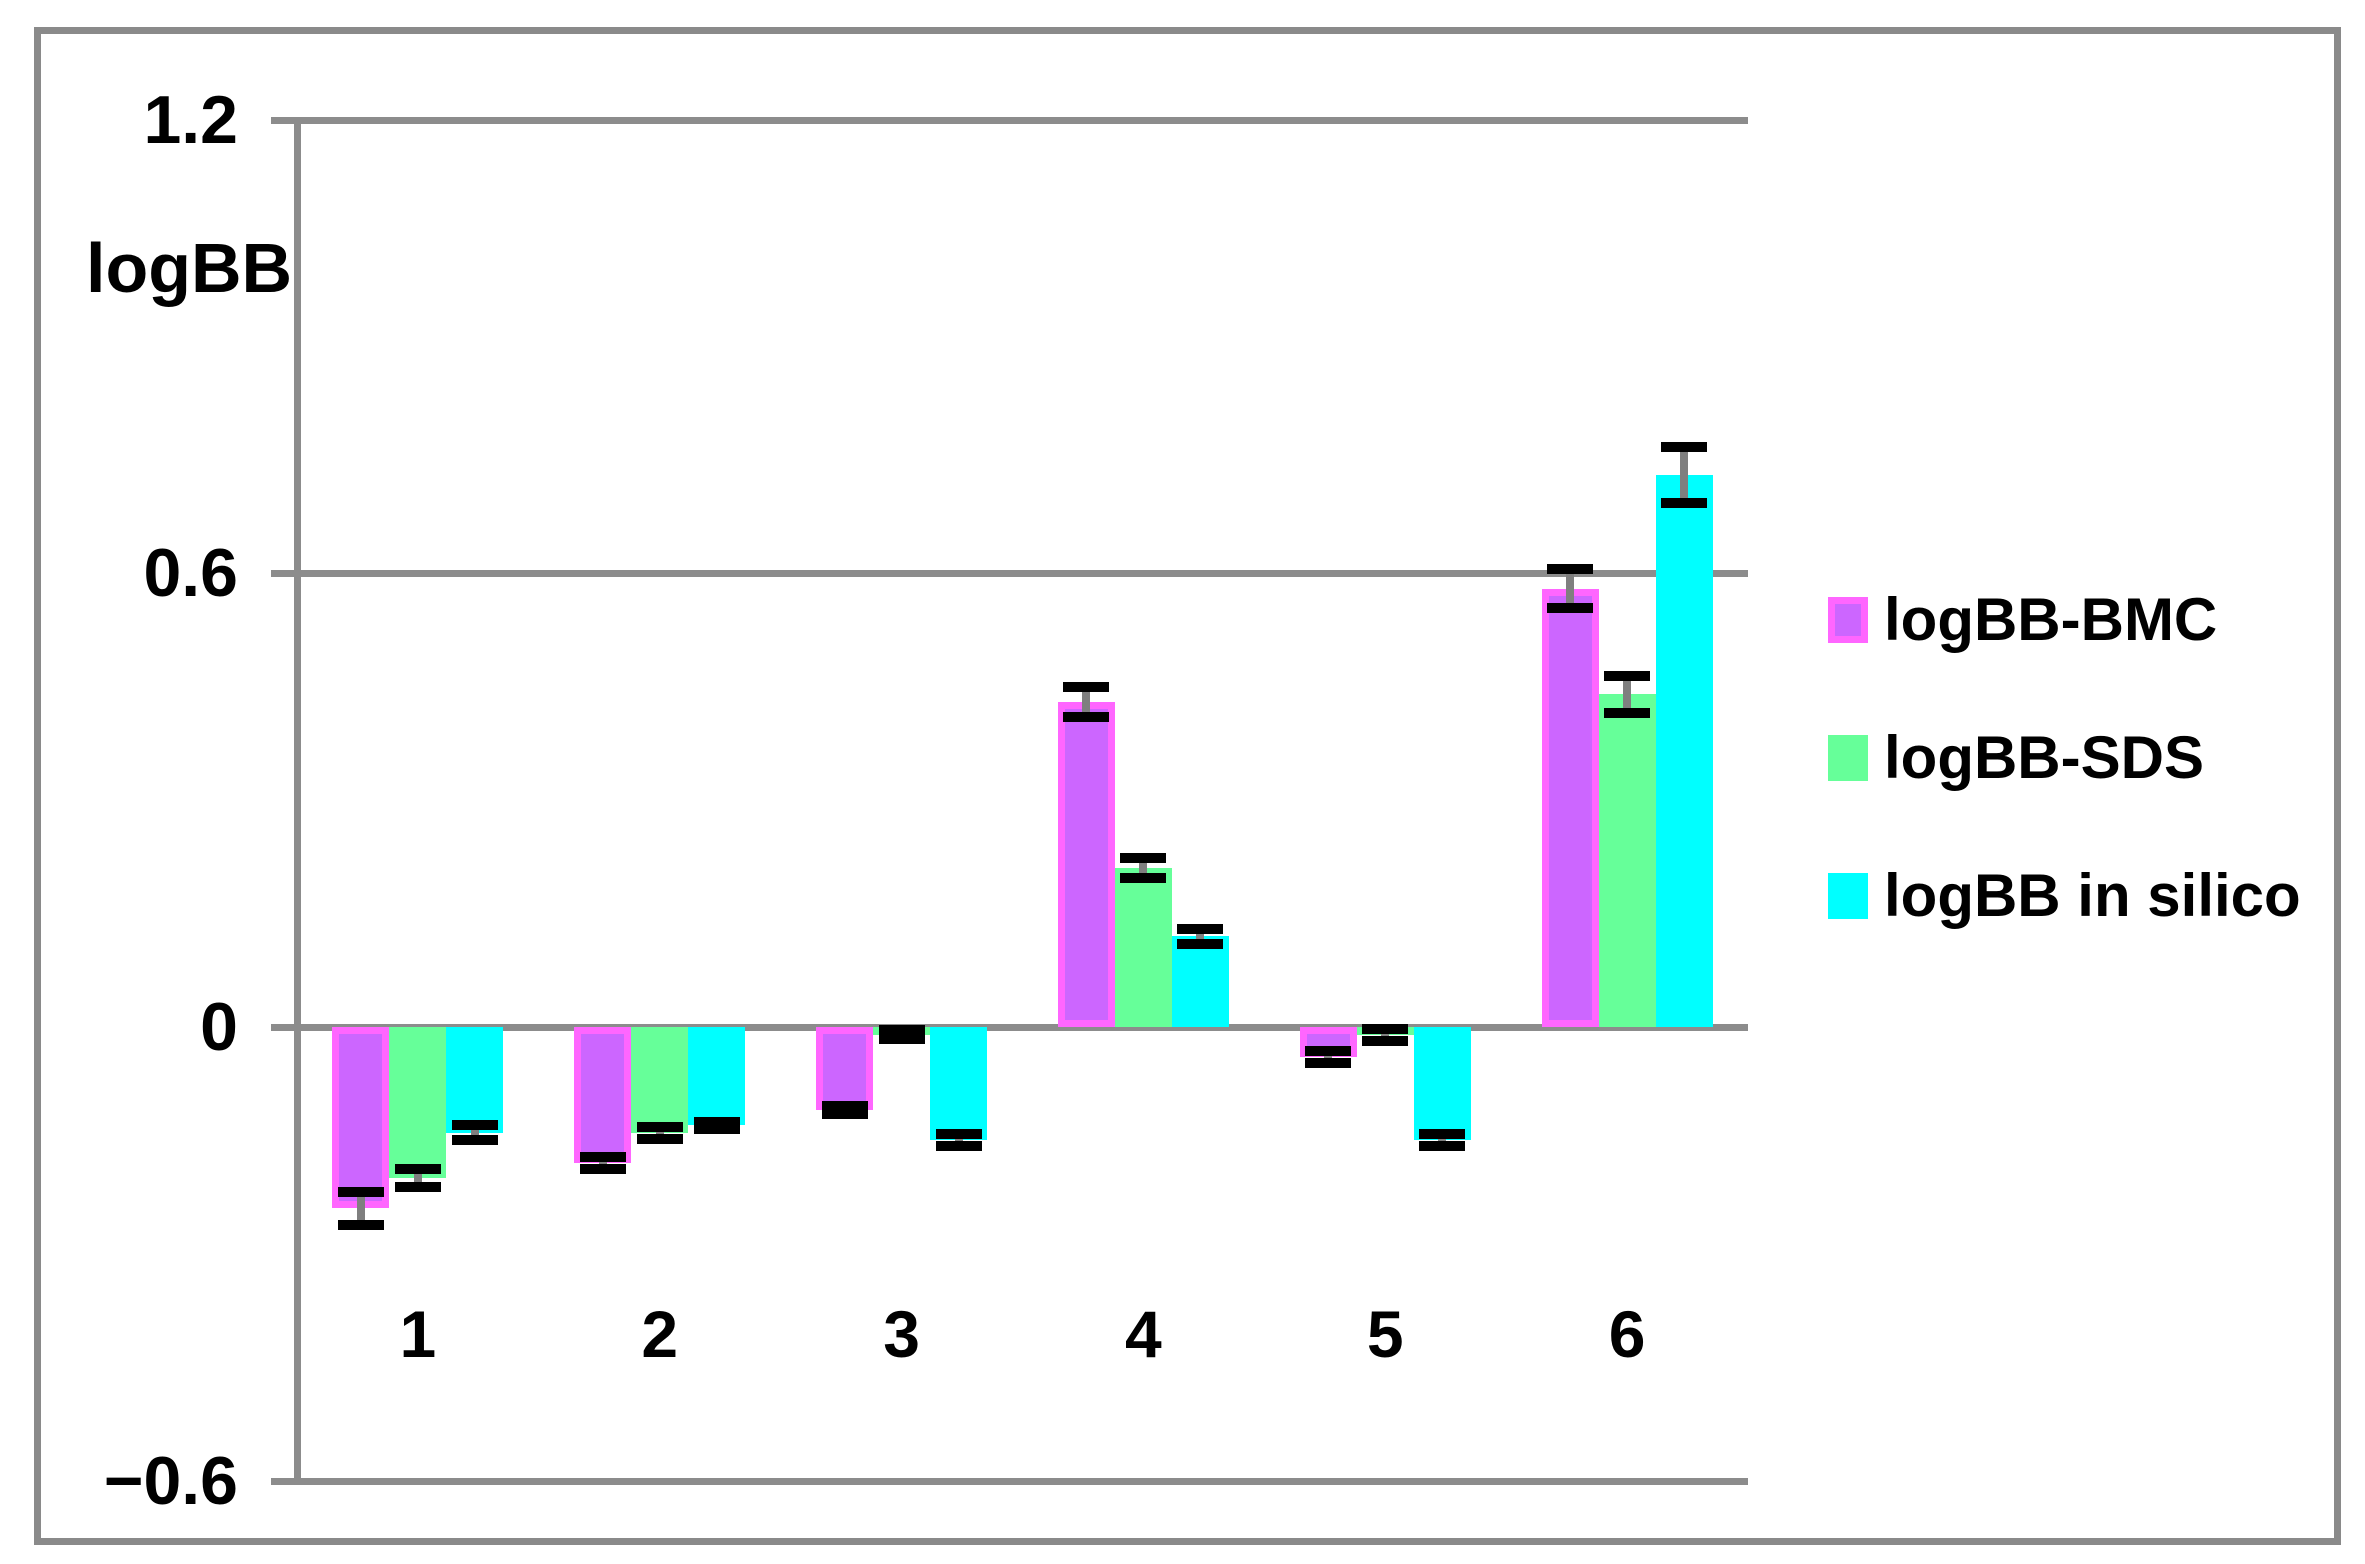  What do you see at coordinates (901, 1334) in the screenshot?
I see `x-category-label: 3` at bounding box center [901, 1334].